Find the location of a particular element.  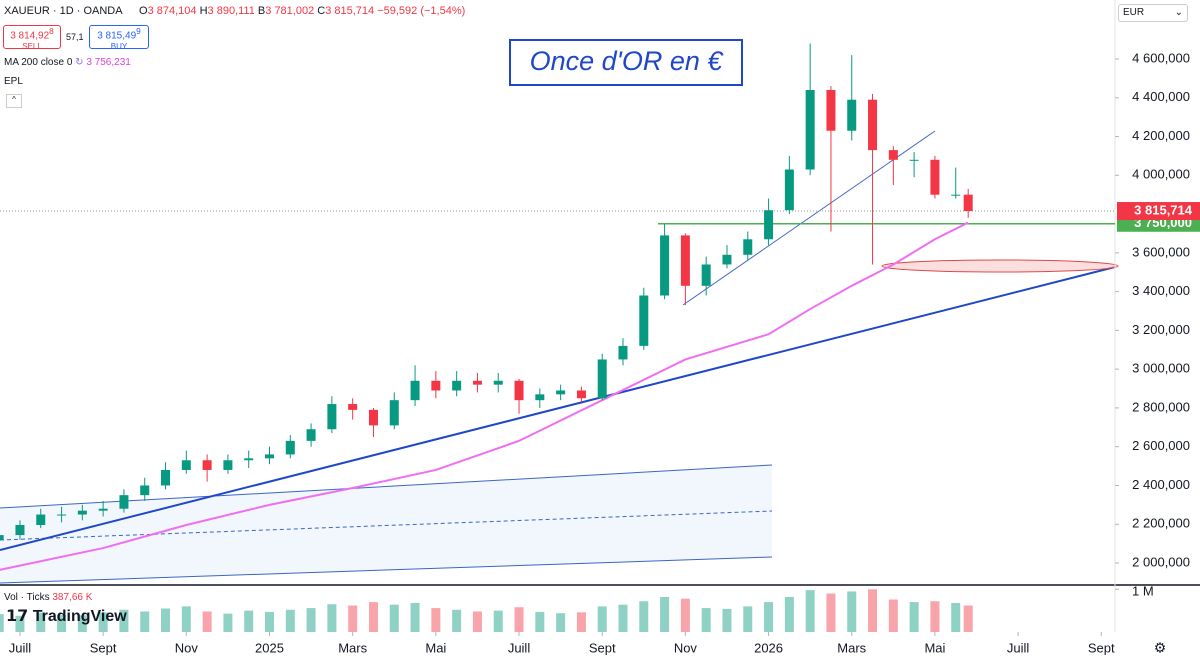

buy-label: BUY is located at coordinates (119, 47).